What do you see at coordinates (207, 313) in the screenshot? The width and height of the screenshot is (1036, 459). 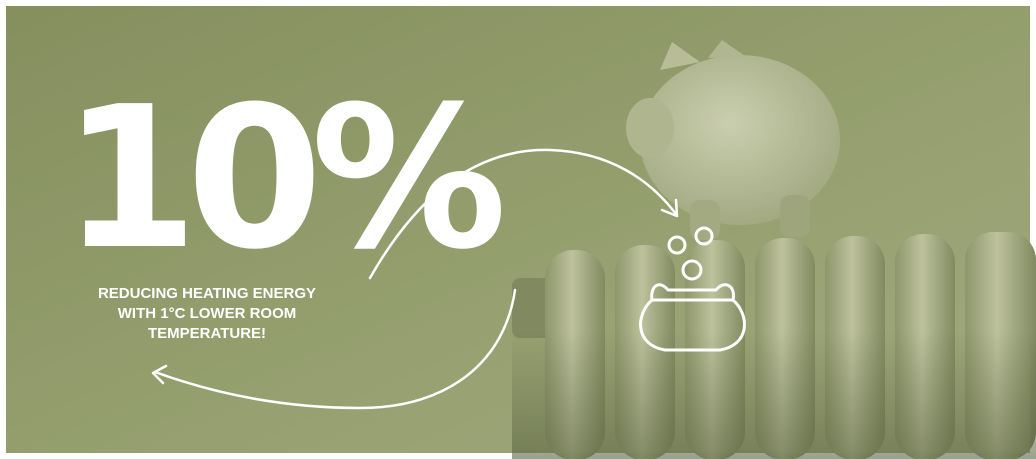 I see `caption-line: WITH 1°C LOWER ROOM` at bounding box center [207, 313].